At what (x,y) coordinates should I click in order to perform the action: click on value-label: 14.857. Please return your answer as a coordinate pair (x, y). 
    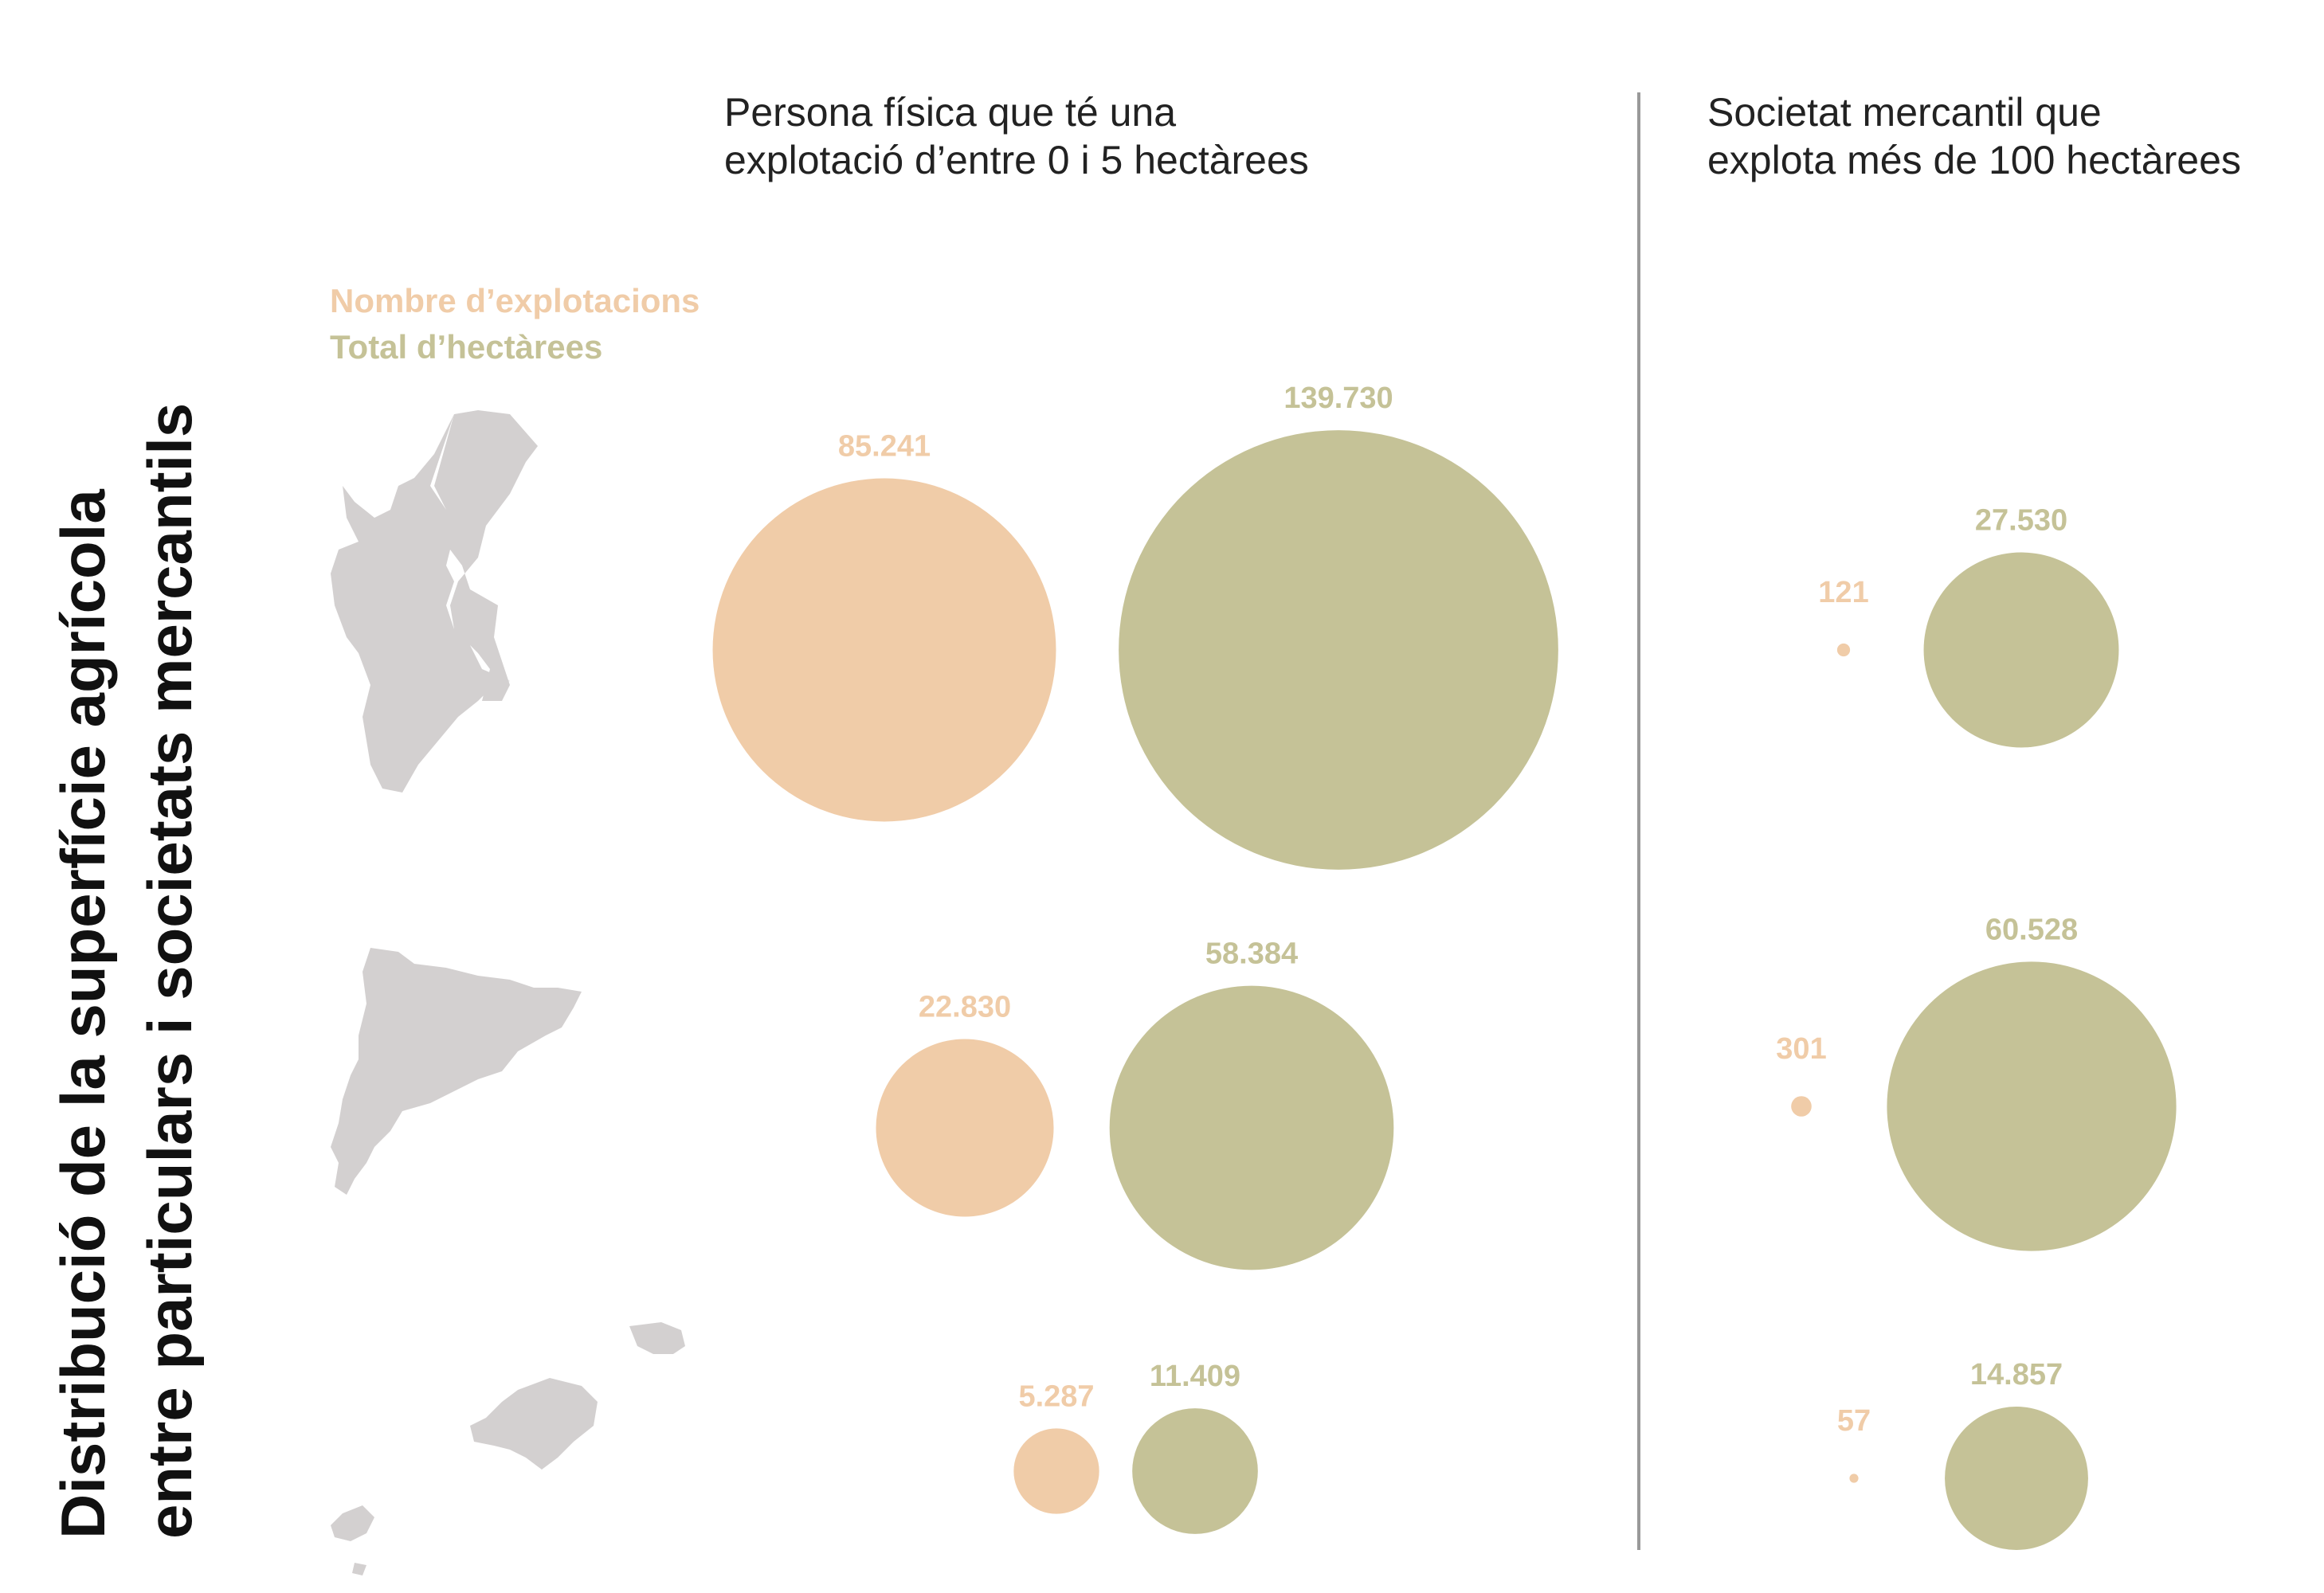
    Looking at the image, I should click on (2017, 1374).